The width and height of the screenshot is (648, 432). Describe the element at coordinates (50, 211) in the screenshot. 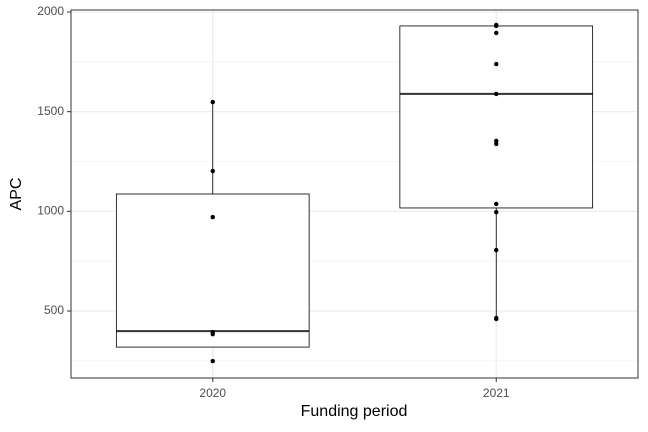

I see `y-tick-label: 1000` at that location.